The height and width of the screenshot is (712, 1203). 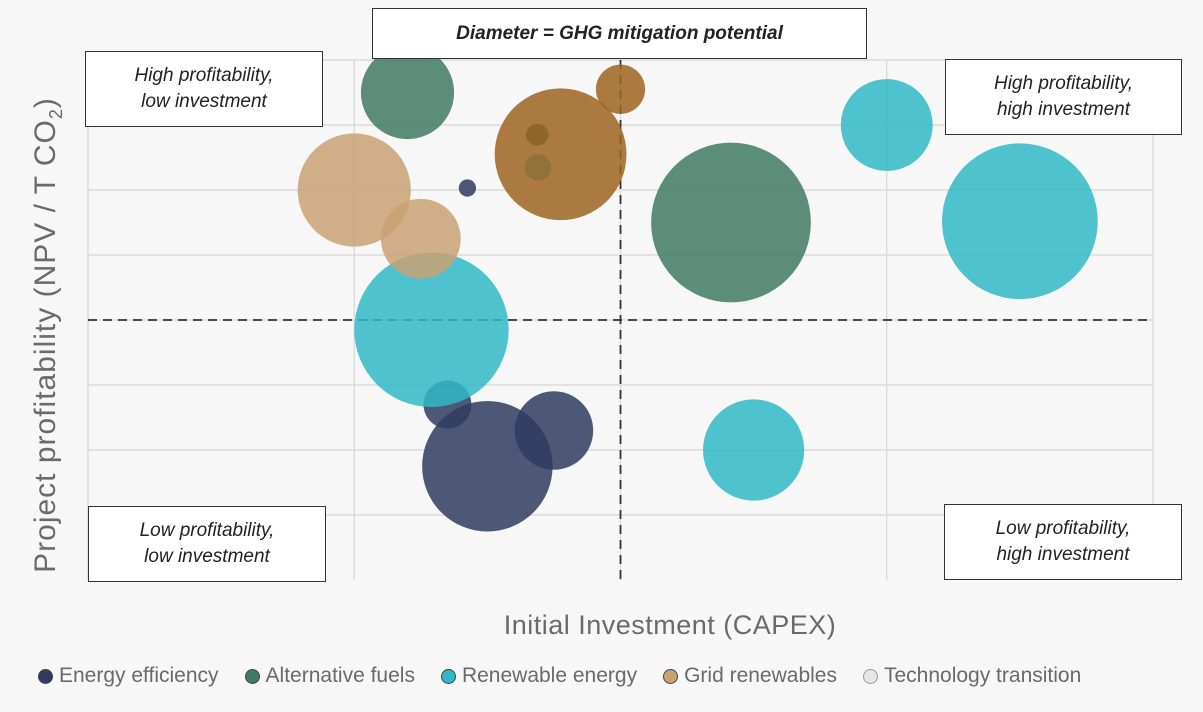 I want to click on y-axis-label-subscript: 2, so click(x=56, y=114).